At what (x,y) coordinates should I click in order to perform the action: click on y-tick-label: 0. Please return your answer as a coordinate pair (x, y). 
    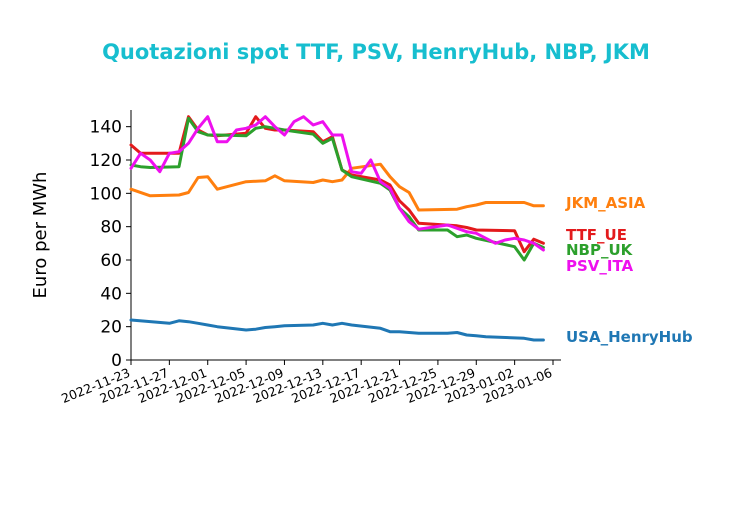
    Looking at the image, I should click on (116, 361).